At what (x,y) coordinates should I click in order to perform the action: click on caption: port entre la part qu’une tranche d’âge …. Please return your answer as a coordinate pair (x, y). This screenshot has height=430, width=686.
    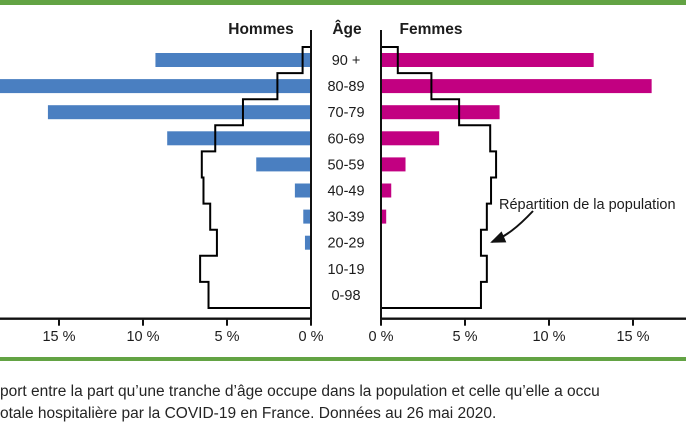
    Looking at the image, I should click on (343, 402).